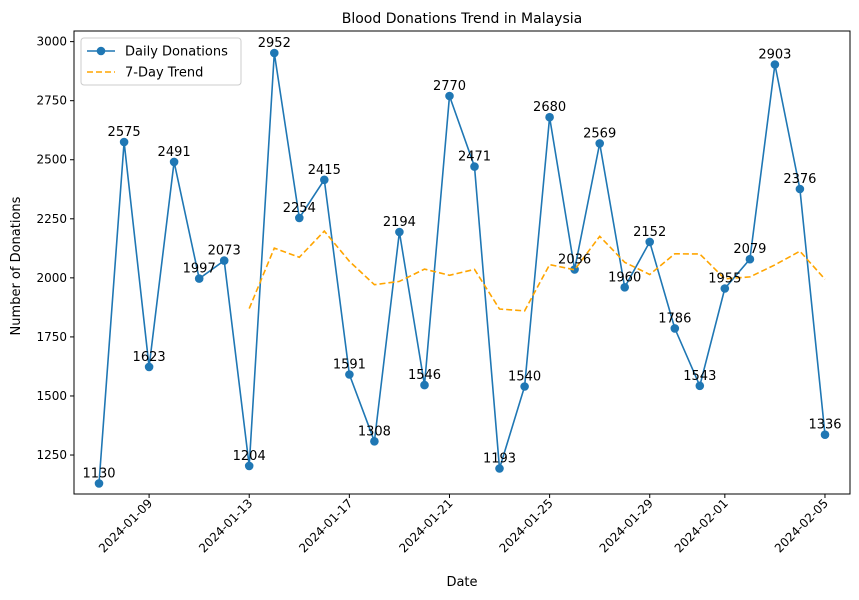 This screenshot has width=859, height=600. I want to click on data-label: 2491, so click(174, 152).